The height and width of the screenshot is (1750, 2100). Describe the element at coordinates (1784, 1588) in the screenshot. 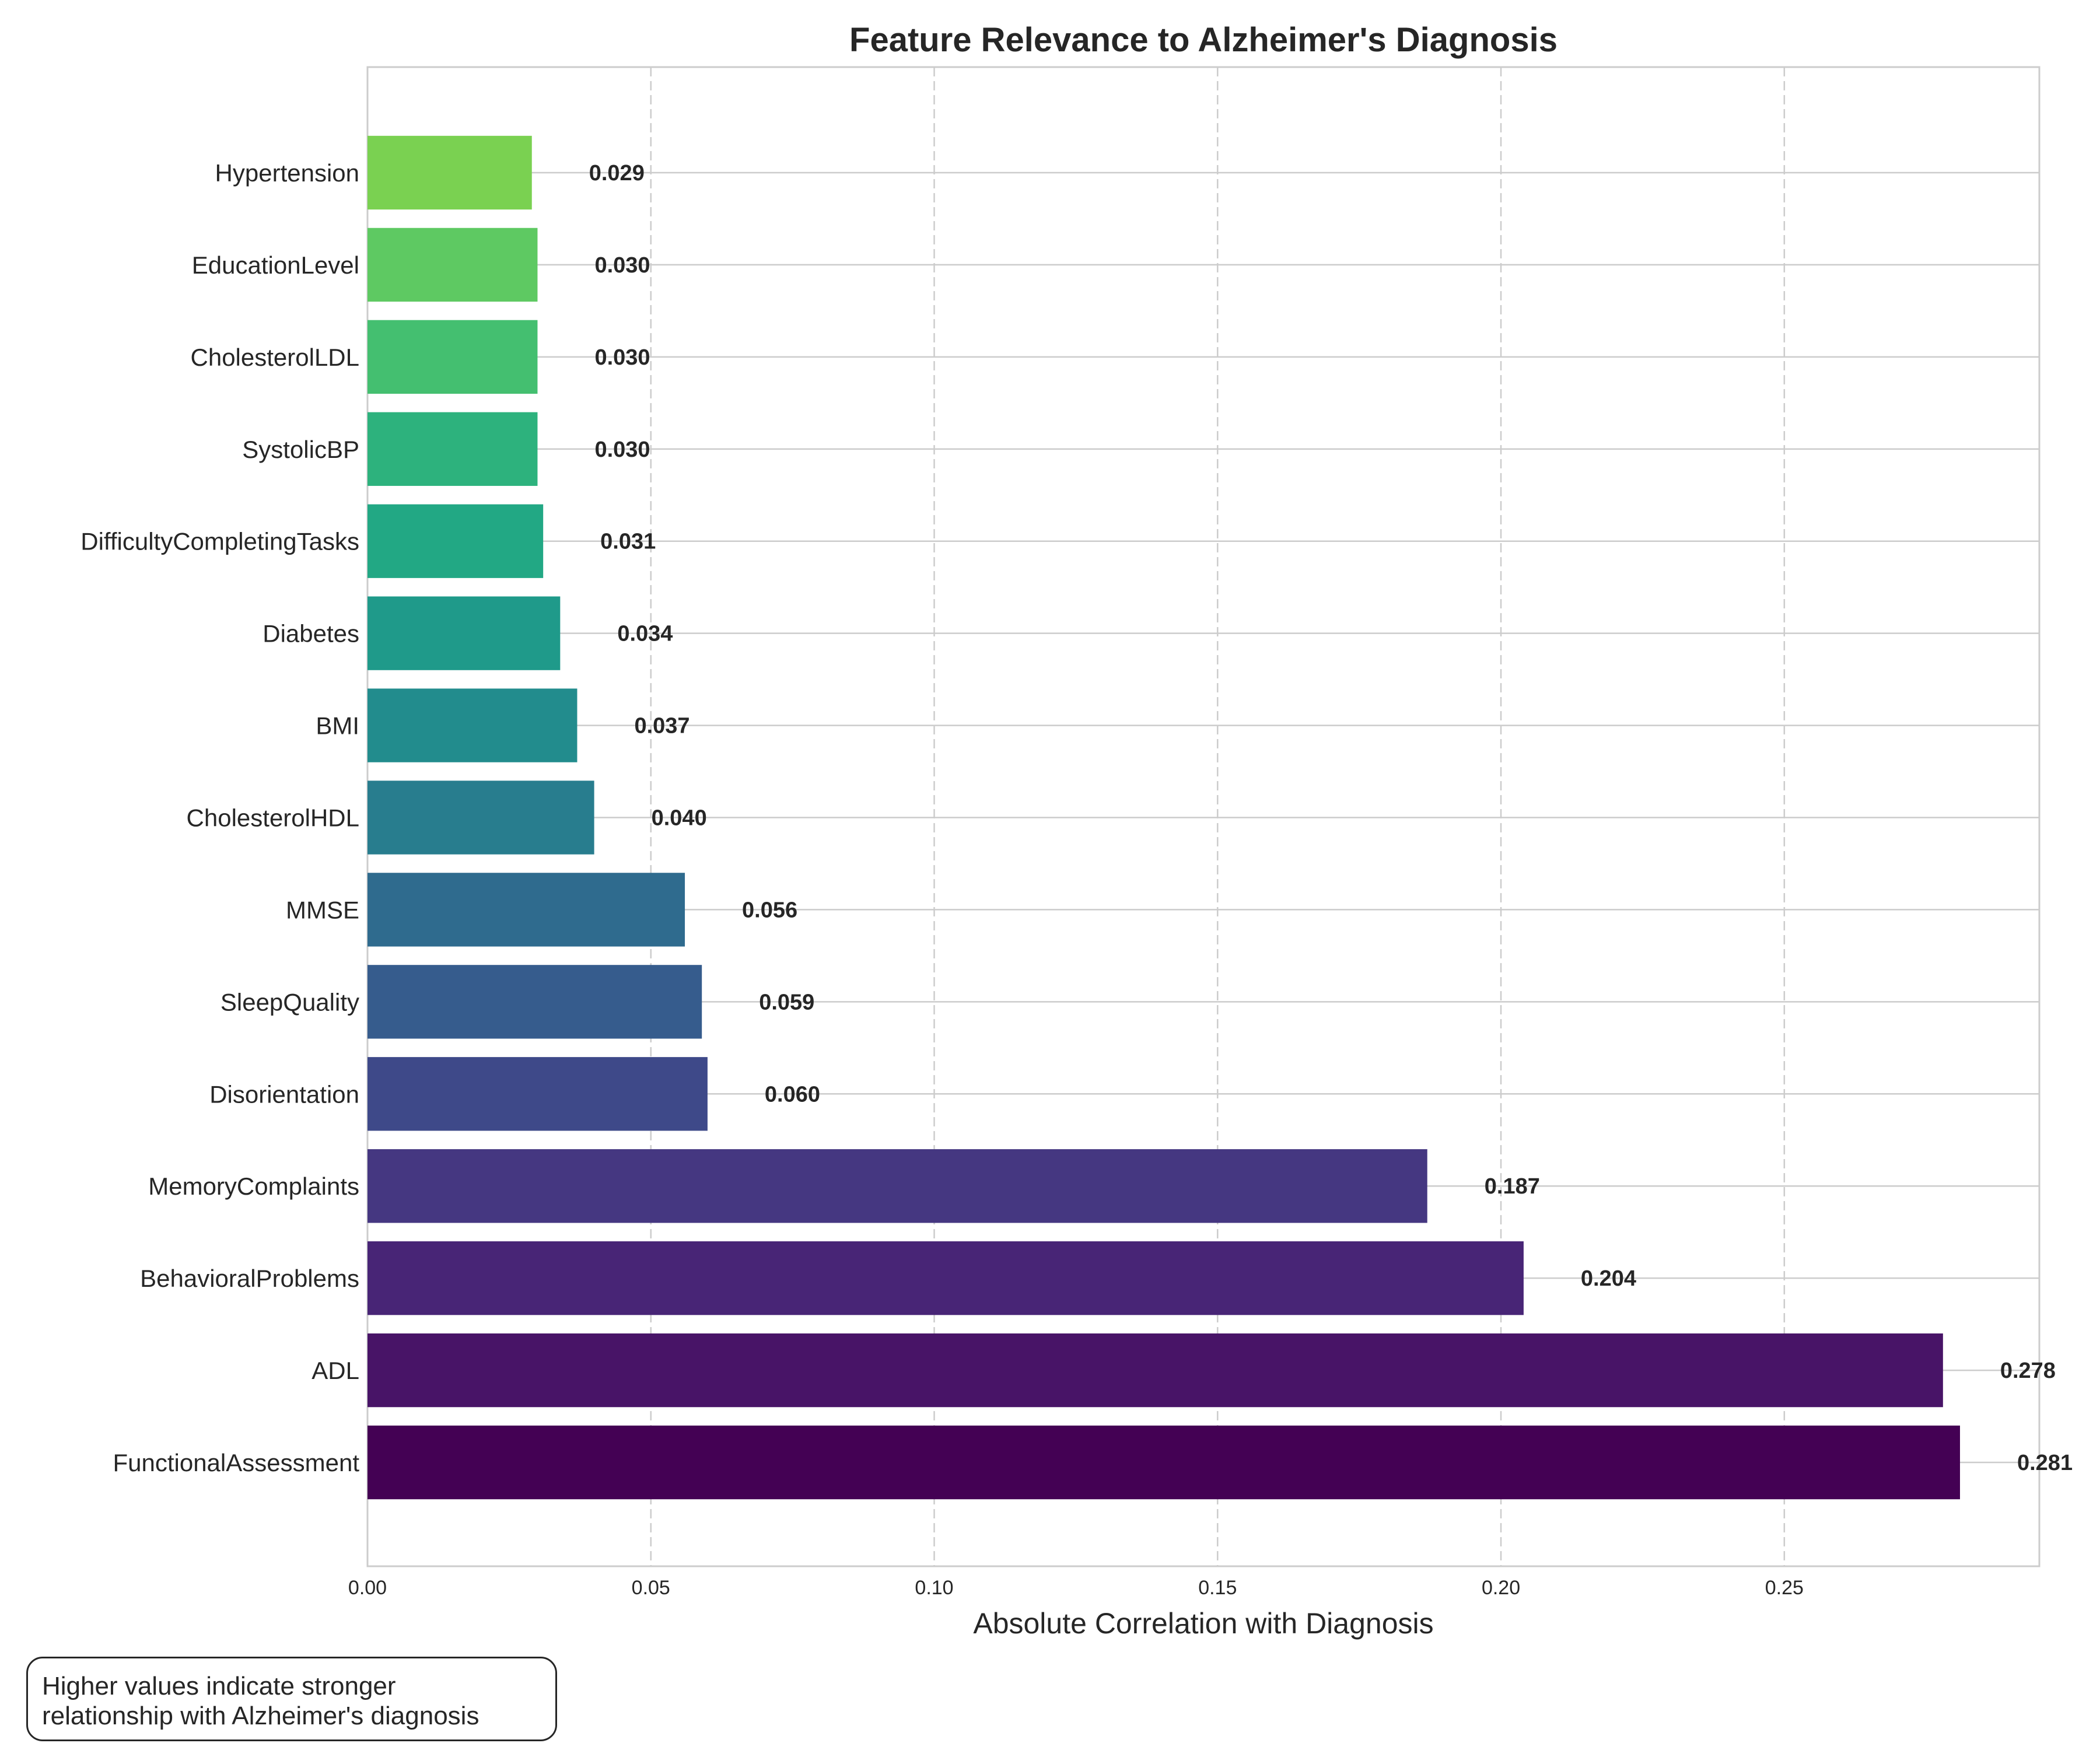

I see `x-tick-label: 0.25` at that location.